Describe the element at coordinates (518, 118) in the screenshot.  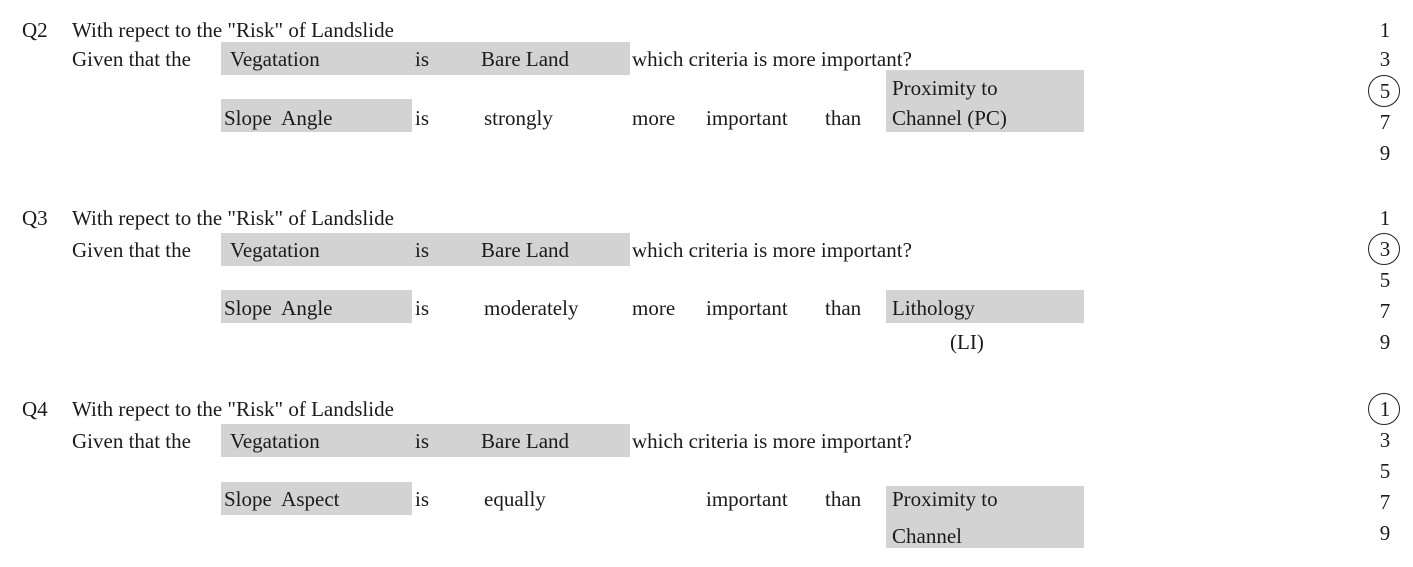
I see `intensity-word: strongly` at that location.